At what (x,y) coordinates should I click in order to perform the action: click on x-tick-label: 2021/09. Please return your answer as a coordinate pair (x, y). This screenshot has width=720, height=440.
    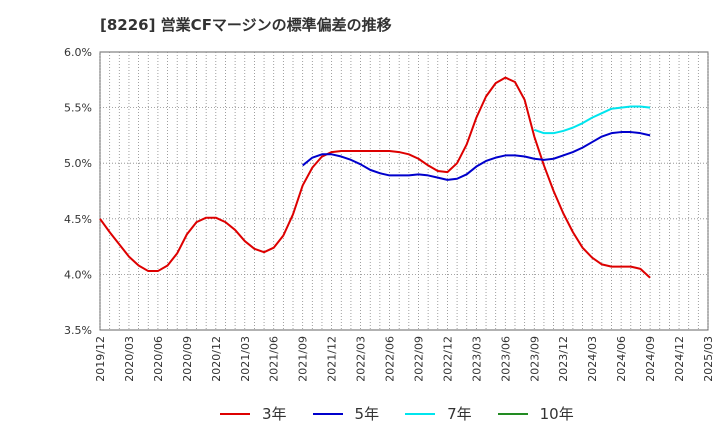
    Looking at the image, I should click on (303, 359).